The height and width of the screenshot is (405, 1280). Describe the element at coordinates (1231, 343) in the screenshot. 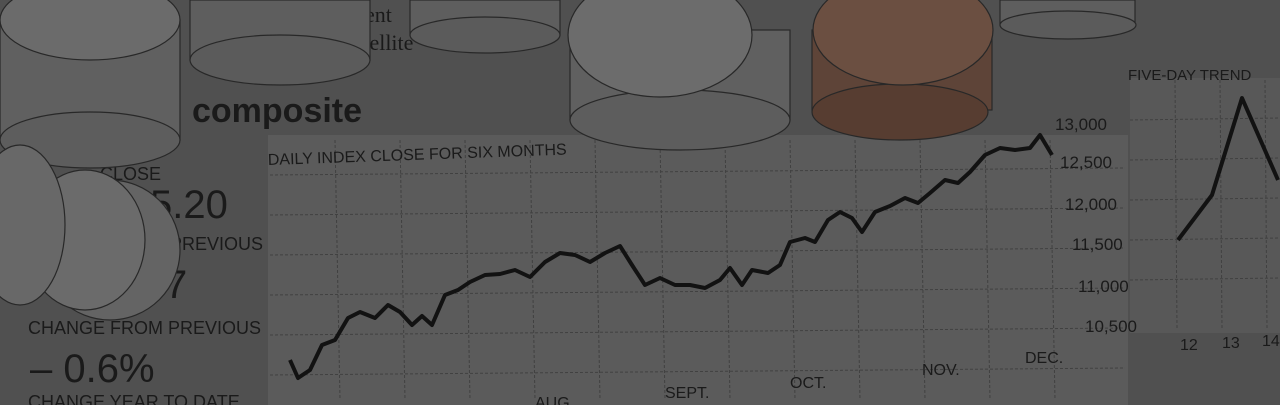

I see `trend-x-label: 13` at that location.